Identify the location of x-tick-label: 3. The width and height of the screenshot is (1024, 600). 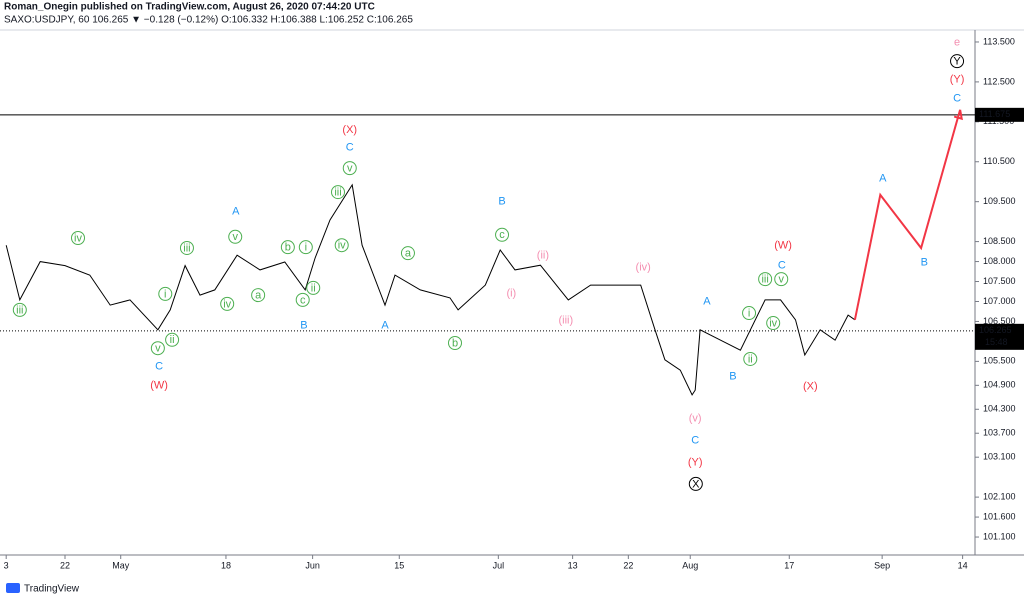
(6, 565).